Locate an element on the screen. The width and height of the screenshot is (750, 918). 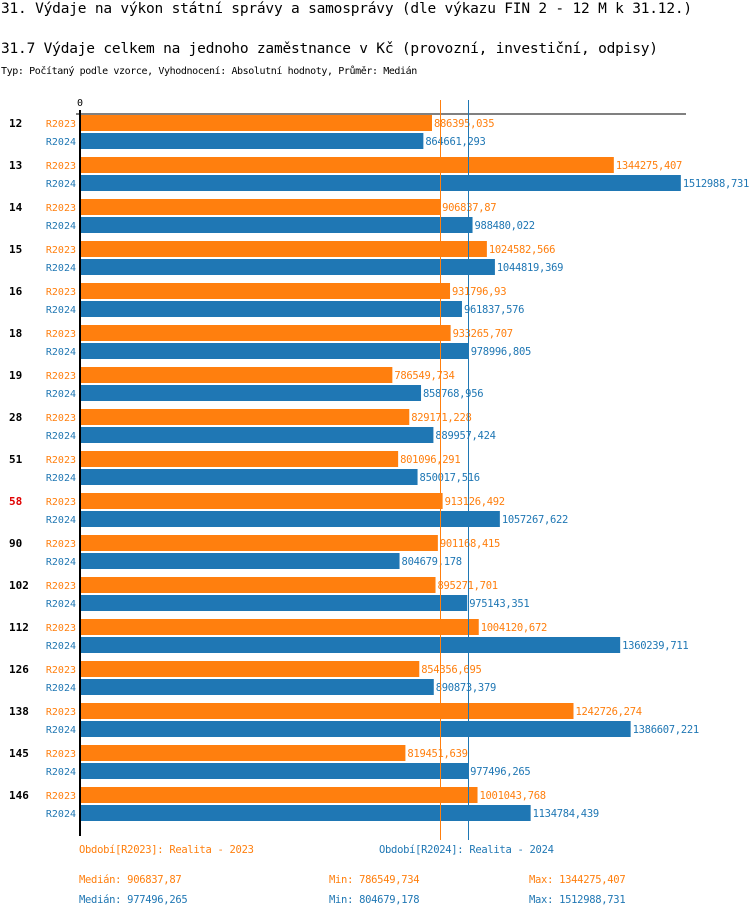
data-label: 1360239,711 is located at coordinates (655, 646).